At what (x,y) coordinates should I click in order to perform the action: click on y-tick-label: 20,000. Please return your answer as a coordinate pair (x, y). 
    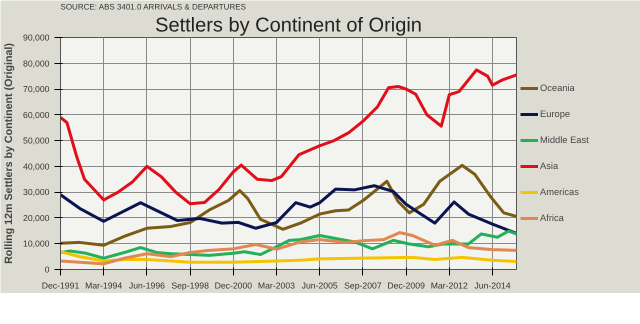
    Looking at the image, I should click on (36, 217).